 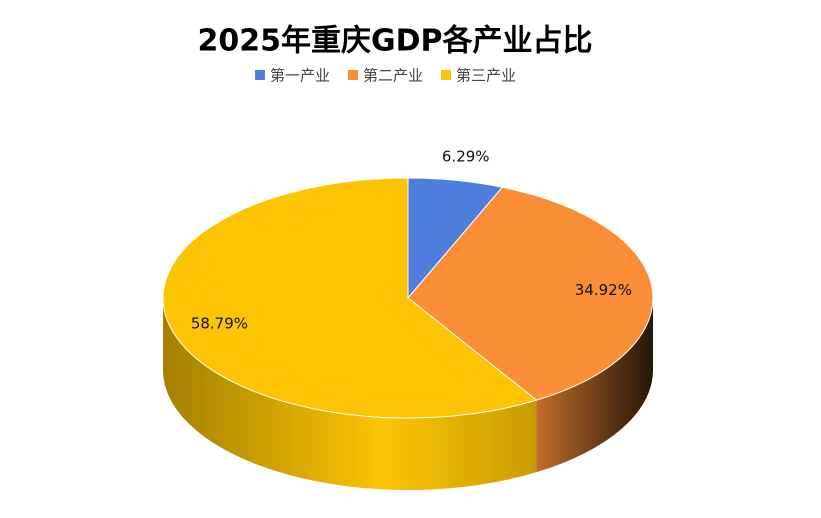 I want to click on value-label: 34.92%, so click(x=603, y=290).